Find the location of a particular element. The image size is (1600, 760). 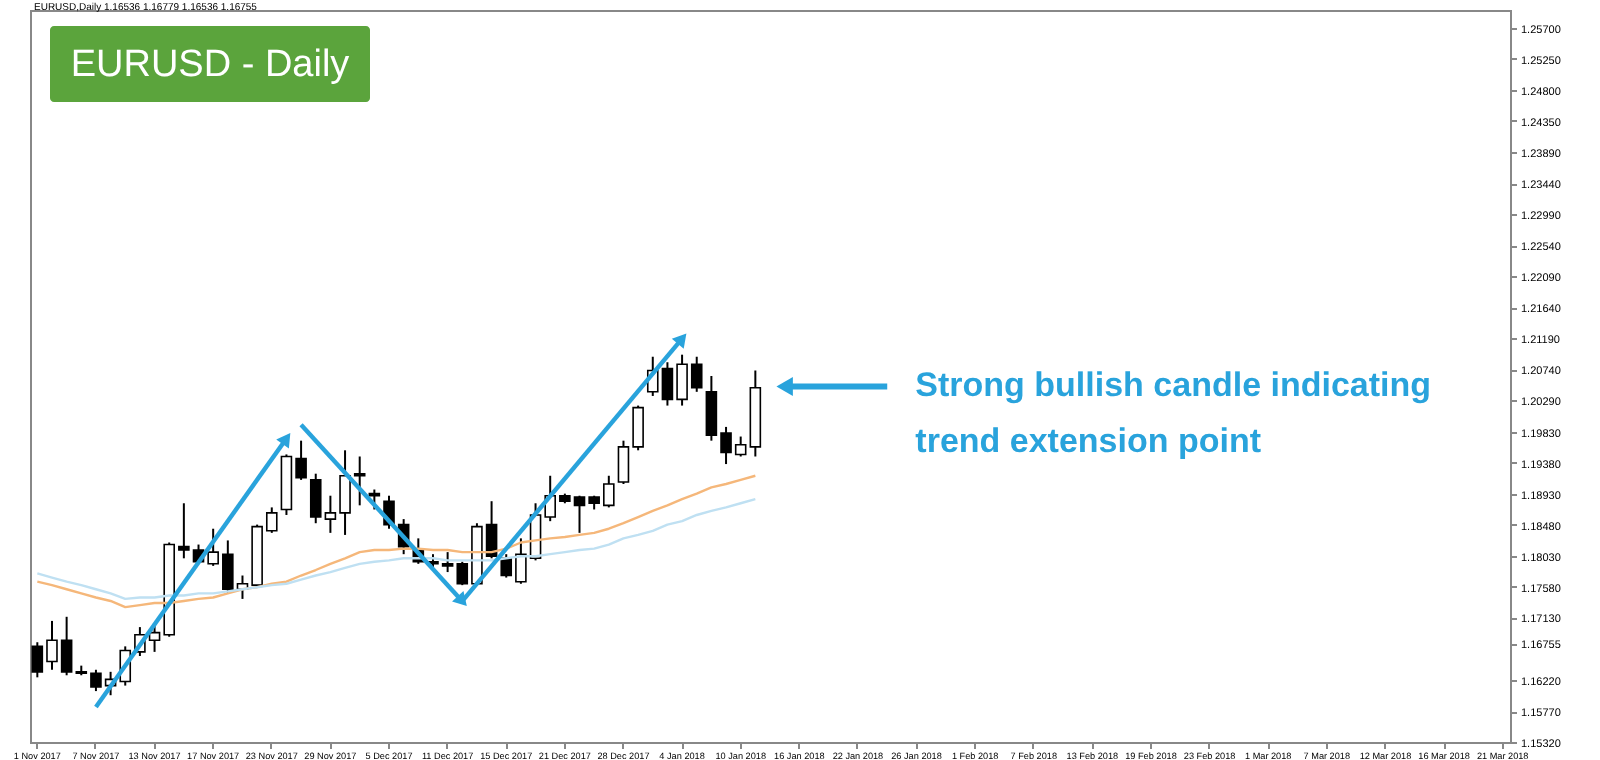

annotation: Strong bullish candle indicating trend extension point is located at coordinates (1173, 413).